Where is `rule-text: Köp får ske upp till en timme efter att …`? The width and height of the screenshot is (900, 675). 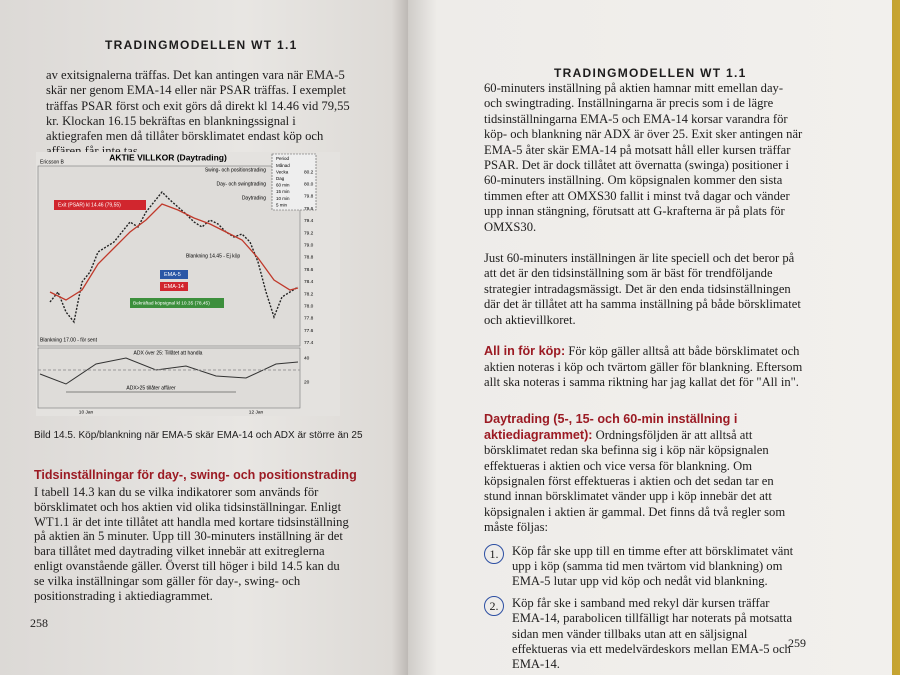
rule-text: Köp får ske upp till en timme efter att … is located at coordinates (653, 566).